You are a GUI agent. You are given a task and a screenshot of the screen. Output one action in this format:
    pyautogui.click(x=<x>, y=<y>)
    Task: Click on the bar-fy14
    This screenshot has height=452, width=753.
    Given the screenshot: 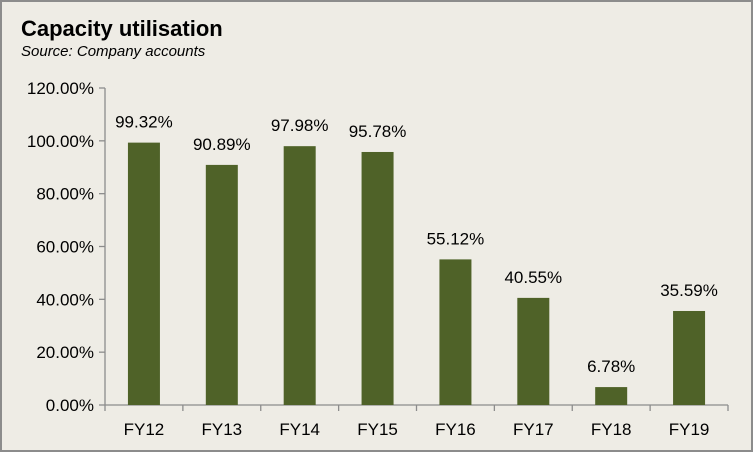 What is the action you would take?
    pyautogui.click(x=299, y=275)
    